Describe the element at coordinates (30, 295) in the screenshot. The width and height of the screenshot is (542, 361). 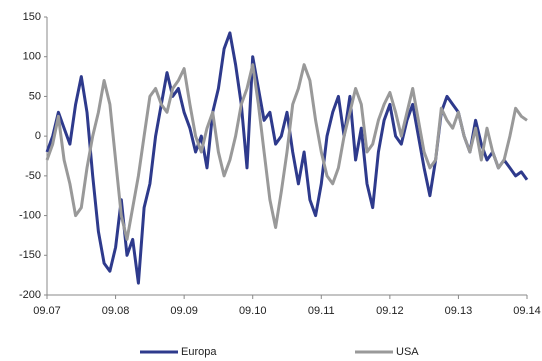
I see `y-tick-label: -200` at that location.